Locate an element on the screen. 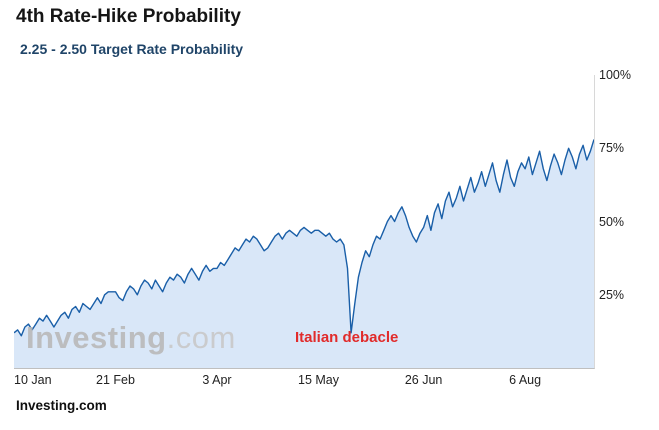  source-credit: Investing.com is located at coordinates (61, 405).